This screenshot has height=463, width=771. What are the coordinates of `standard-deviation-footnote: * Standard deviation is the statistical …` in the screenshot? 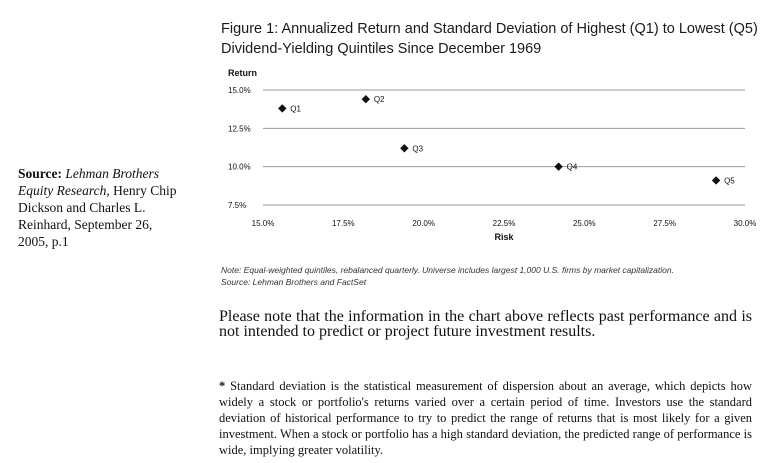 It's located at (485, 418).